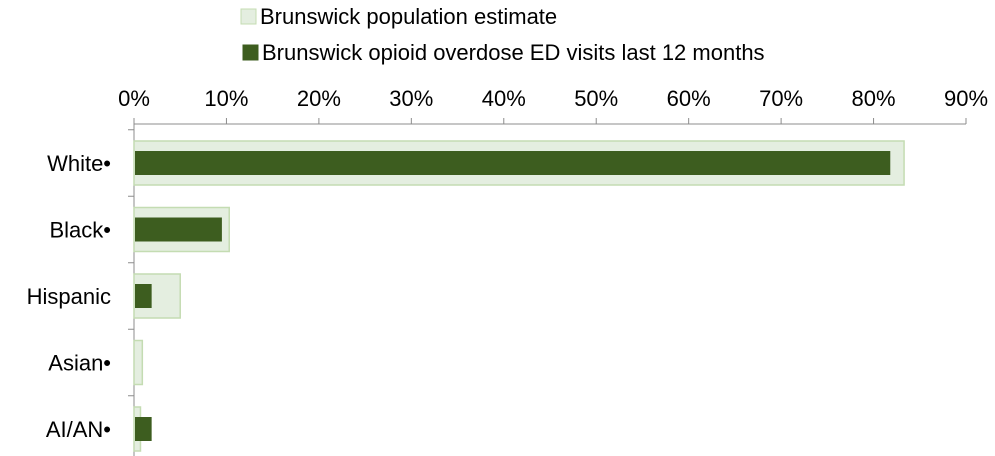 The image size is (995, 456). Describe the element at coordinates (226, 98) in the screenshot. I see `x-tick-label: 10%` at that location.